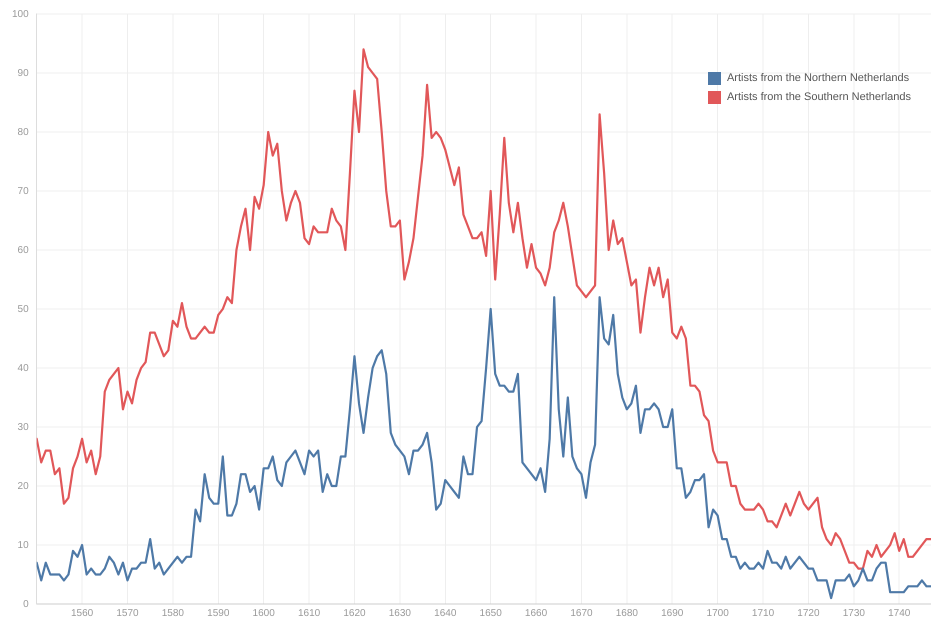  Describe the element at coordinates (264, 613) in the screenshot. I see `x-tick-label: 1600` at that location.